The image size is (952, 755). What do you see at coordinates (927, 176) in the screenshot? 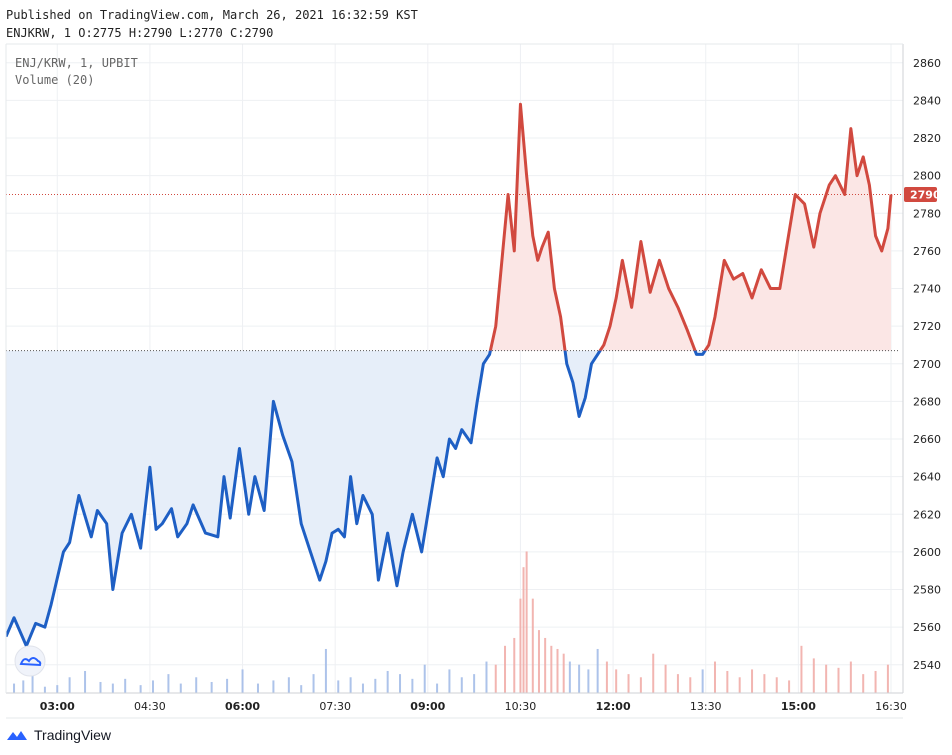
I see `y-tick-label: 2800` at bounding box center [927, 176].